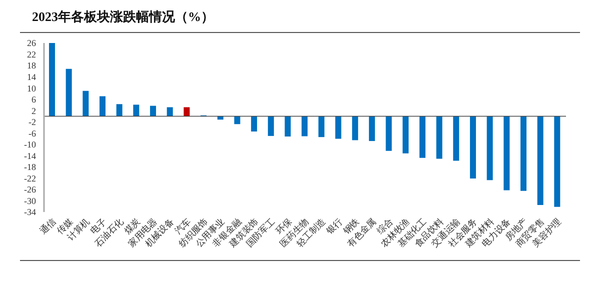  What do you see at coordinates (31, 77) in the screenshot?
I see `y-tick-label: 14` at bounding box center [31, 77].